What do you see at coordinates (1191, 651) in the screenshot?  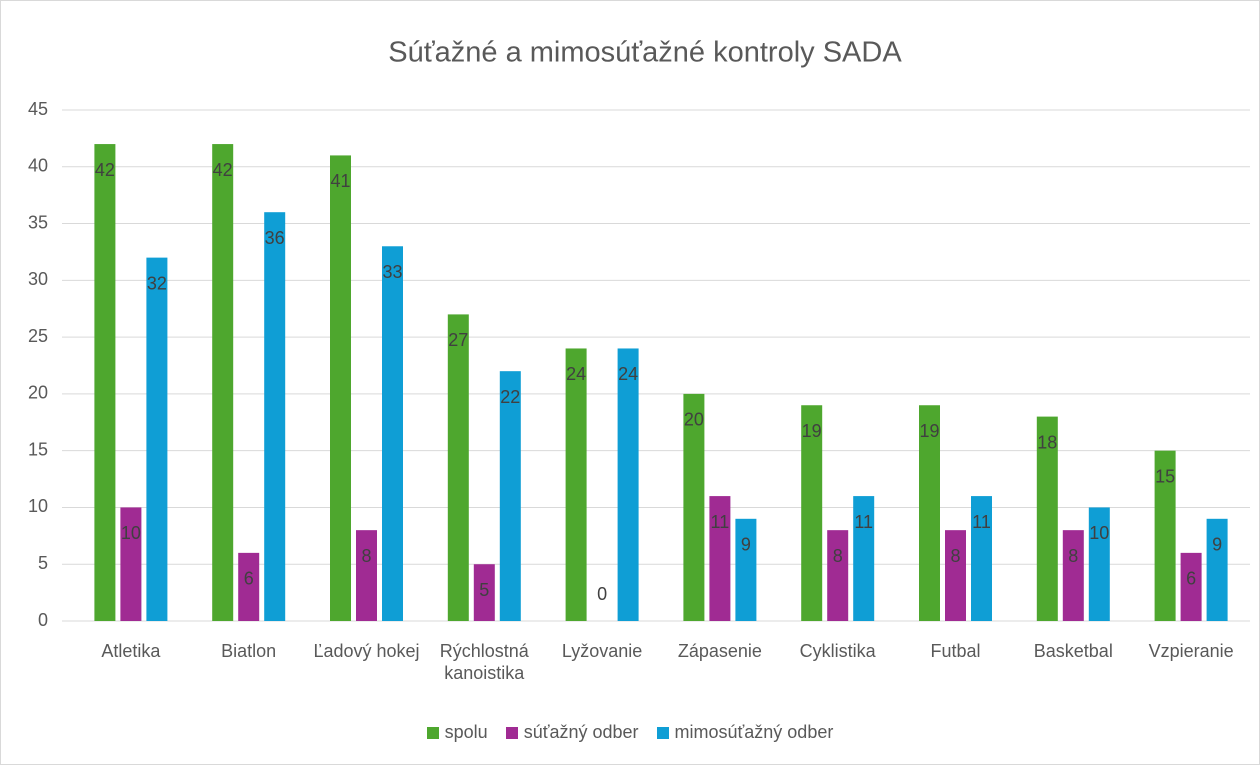 I see `x-tick-label: Vzpieranie` at bounding box center [1191, 651].